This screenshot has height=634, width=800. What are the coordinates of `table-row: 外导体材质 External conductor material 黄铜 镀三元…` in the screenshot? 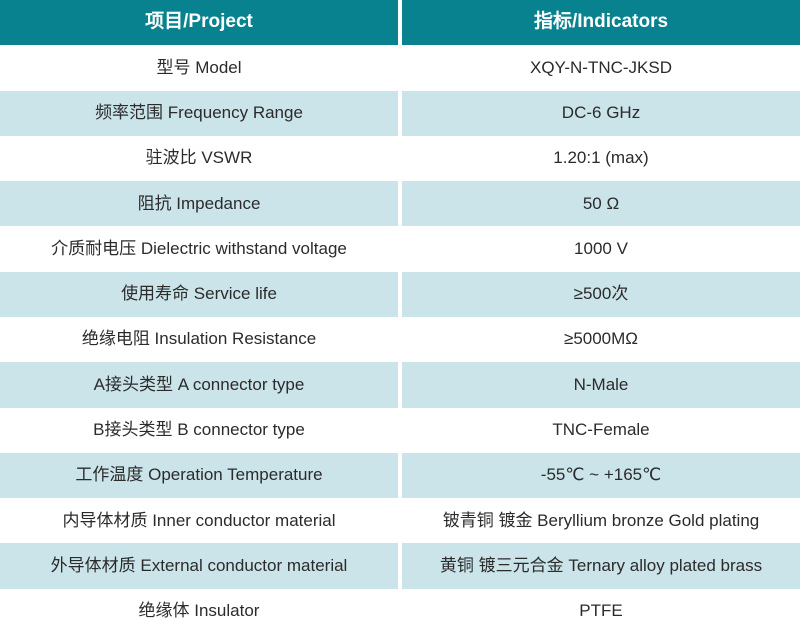 It's located at (400, 566).